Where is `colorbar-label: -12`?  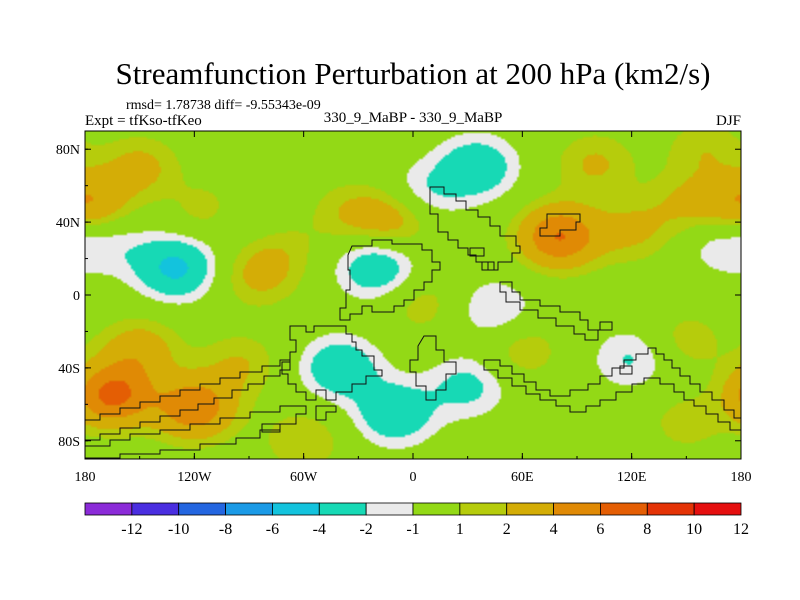
colorbar-label: -12 is located at coordinates (131, 529).